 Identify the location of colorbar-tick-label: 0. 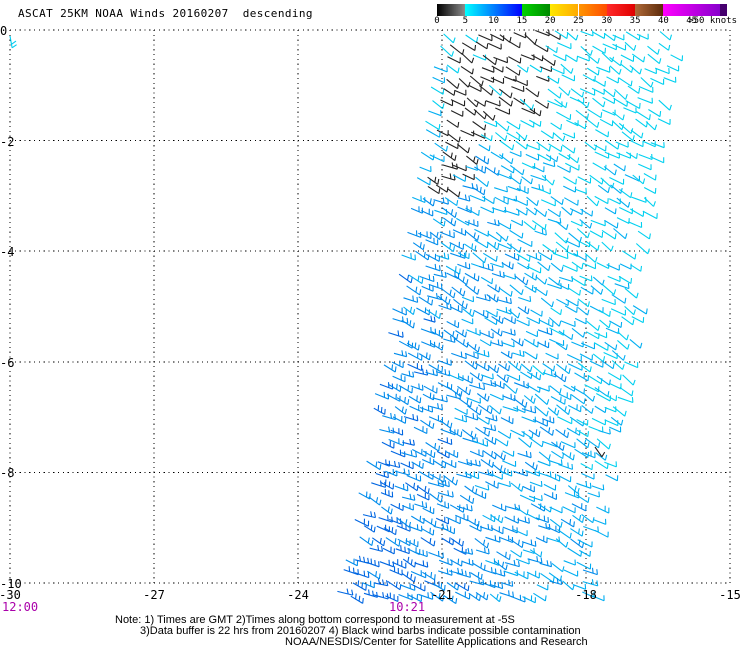
(437, 21).